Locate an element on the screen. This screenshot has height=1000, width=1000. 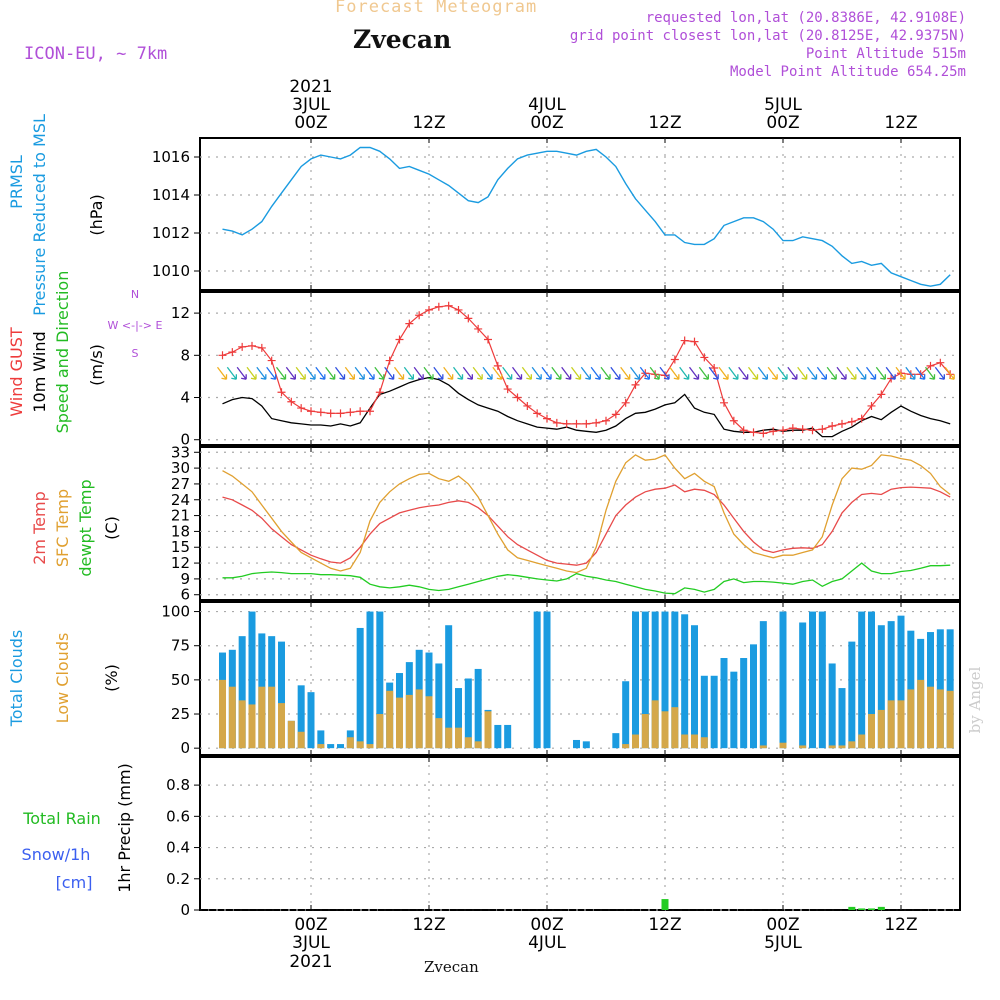
sfc-temp-line is located at coordinates (586, 514).